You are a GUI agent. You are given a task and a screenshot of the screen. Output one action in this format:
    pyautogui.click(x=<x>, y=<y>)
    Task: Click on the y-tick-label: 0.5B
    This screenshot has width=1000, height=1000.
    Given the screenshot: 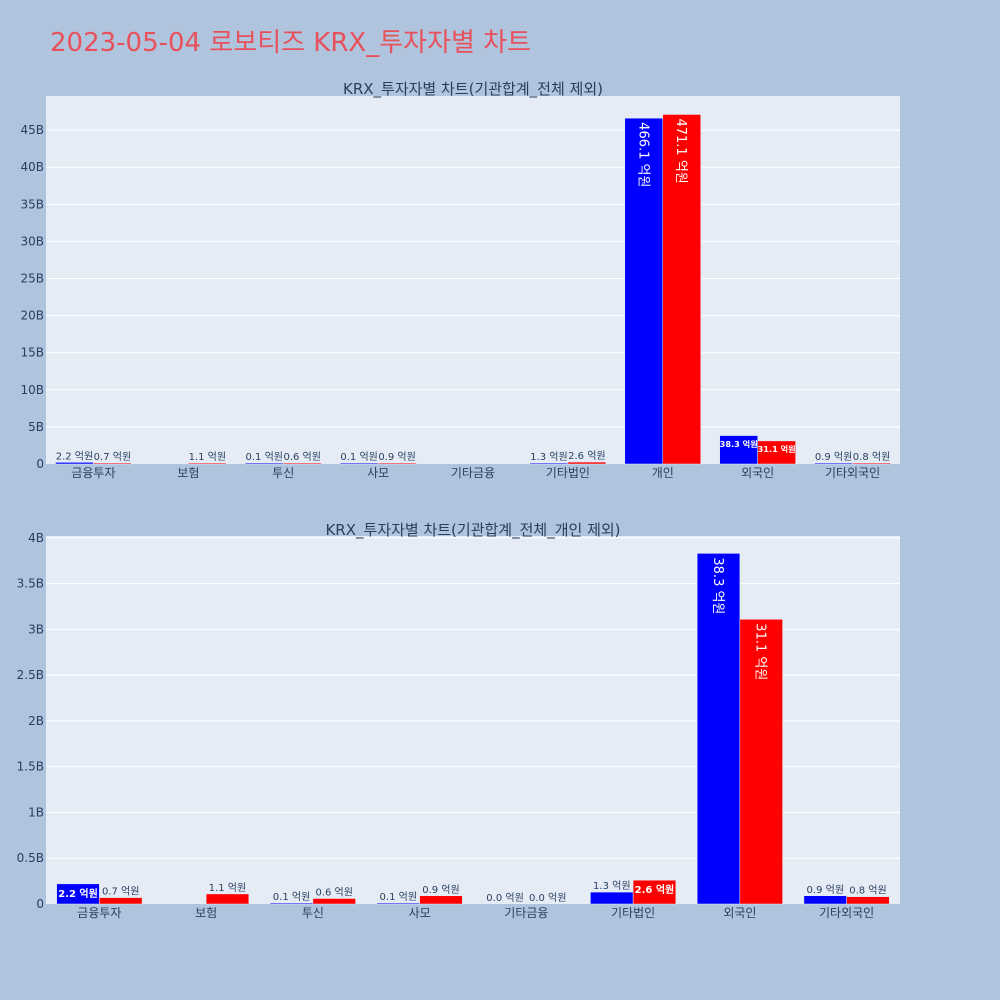 What is the action you would take?
    pyautogui.click(x=30, y=858)
    